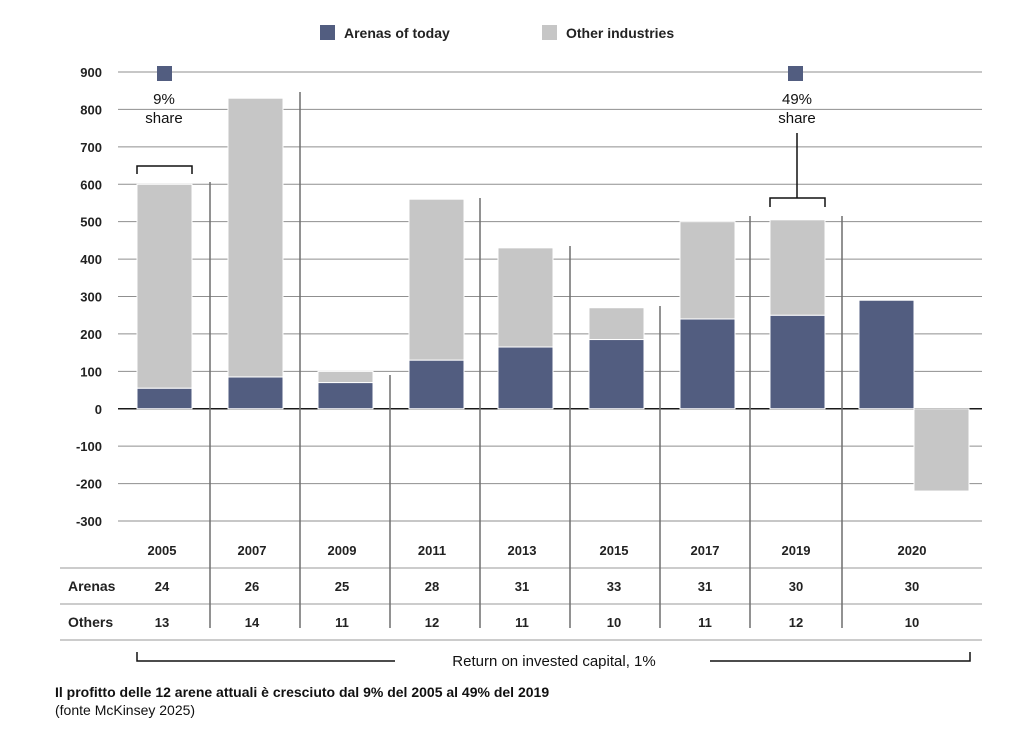 The width and height of the screenshot is (1024, 743). What do you see at coordinates (397, 33) in the screenshot?
I see `legend-label-1: Arenas of today` at bounding box center [397, 33].